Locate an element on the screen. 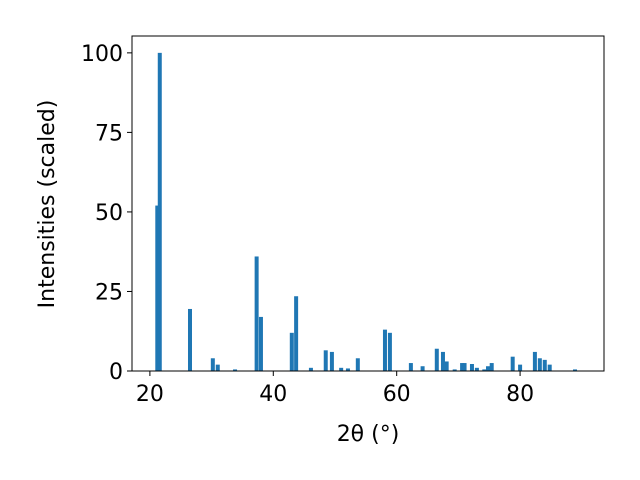 Image resolution: width=640 pixels, height=480 pixels. y-tick-label: 100 is located at coordinates (102, 54).